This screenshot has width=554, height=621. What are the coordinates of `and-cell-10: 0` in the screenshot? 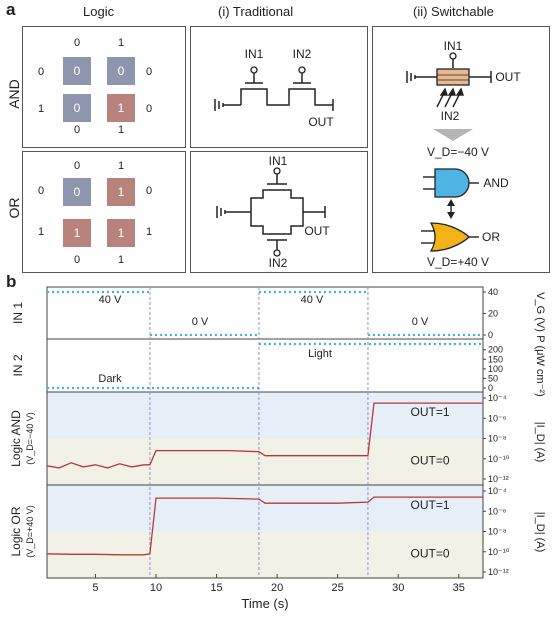 It's located at (77, 108).